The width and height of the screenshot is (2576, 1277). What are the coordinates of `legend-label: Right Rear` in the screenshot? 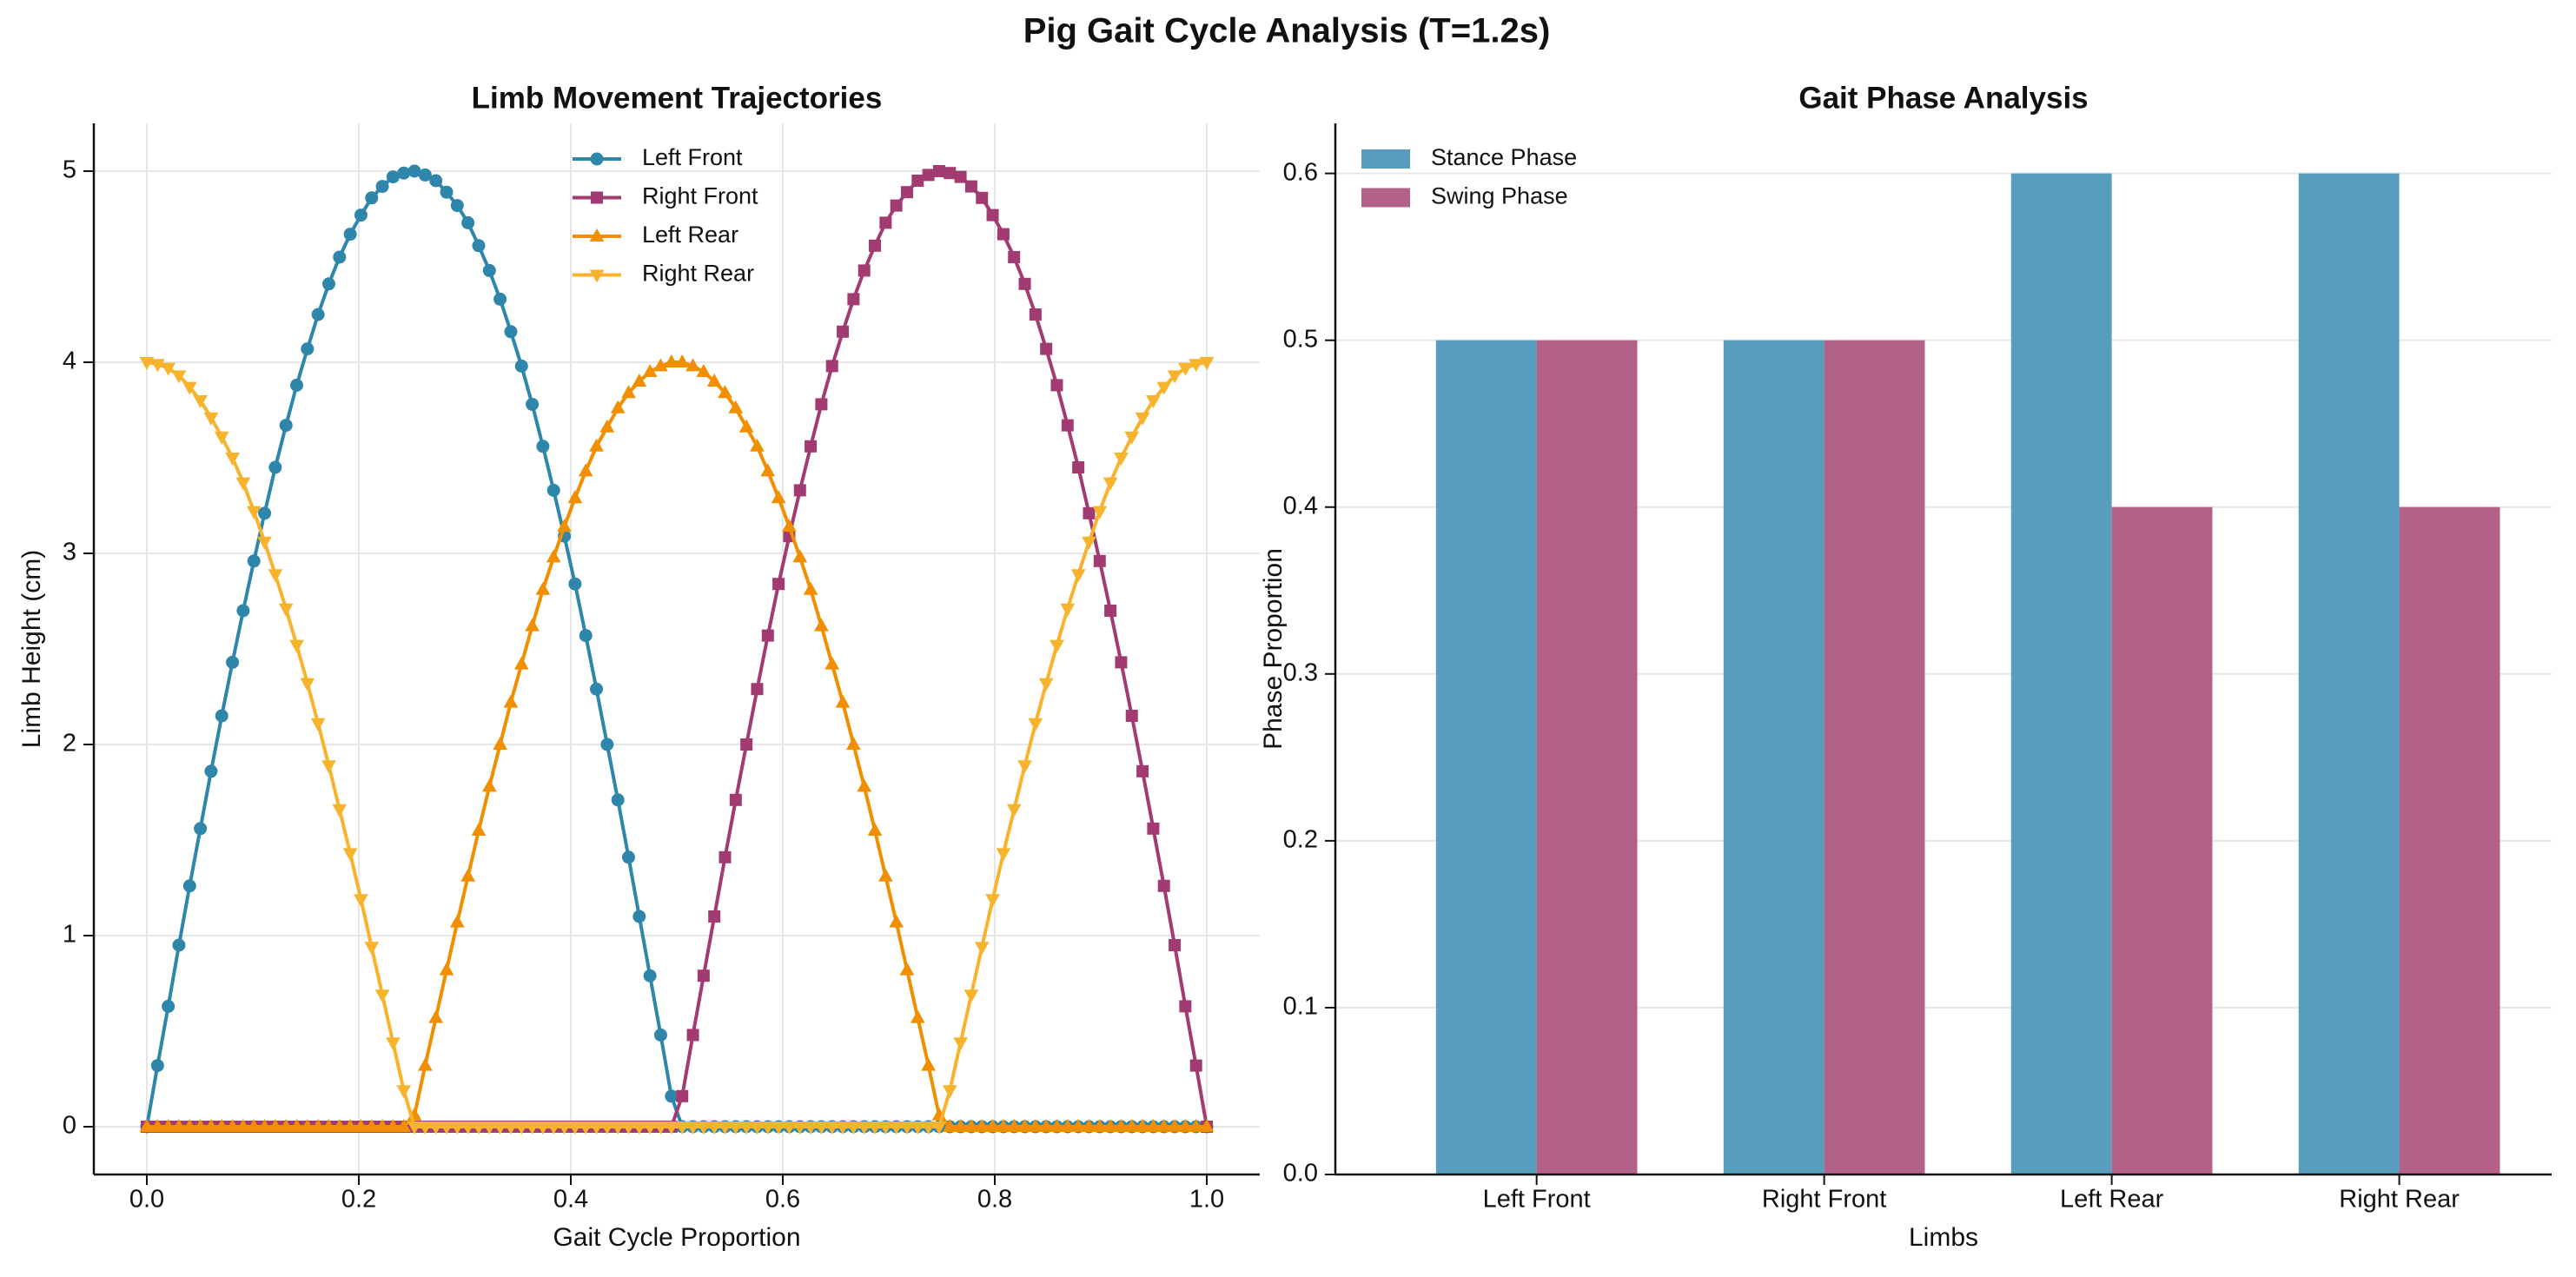 It's located at (698, 274).